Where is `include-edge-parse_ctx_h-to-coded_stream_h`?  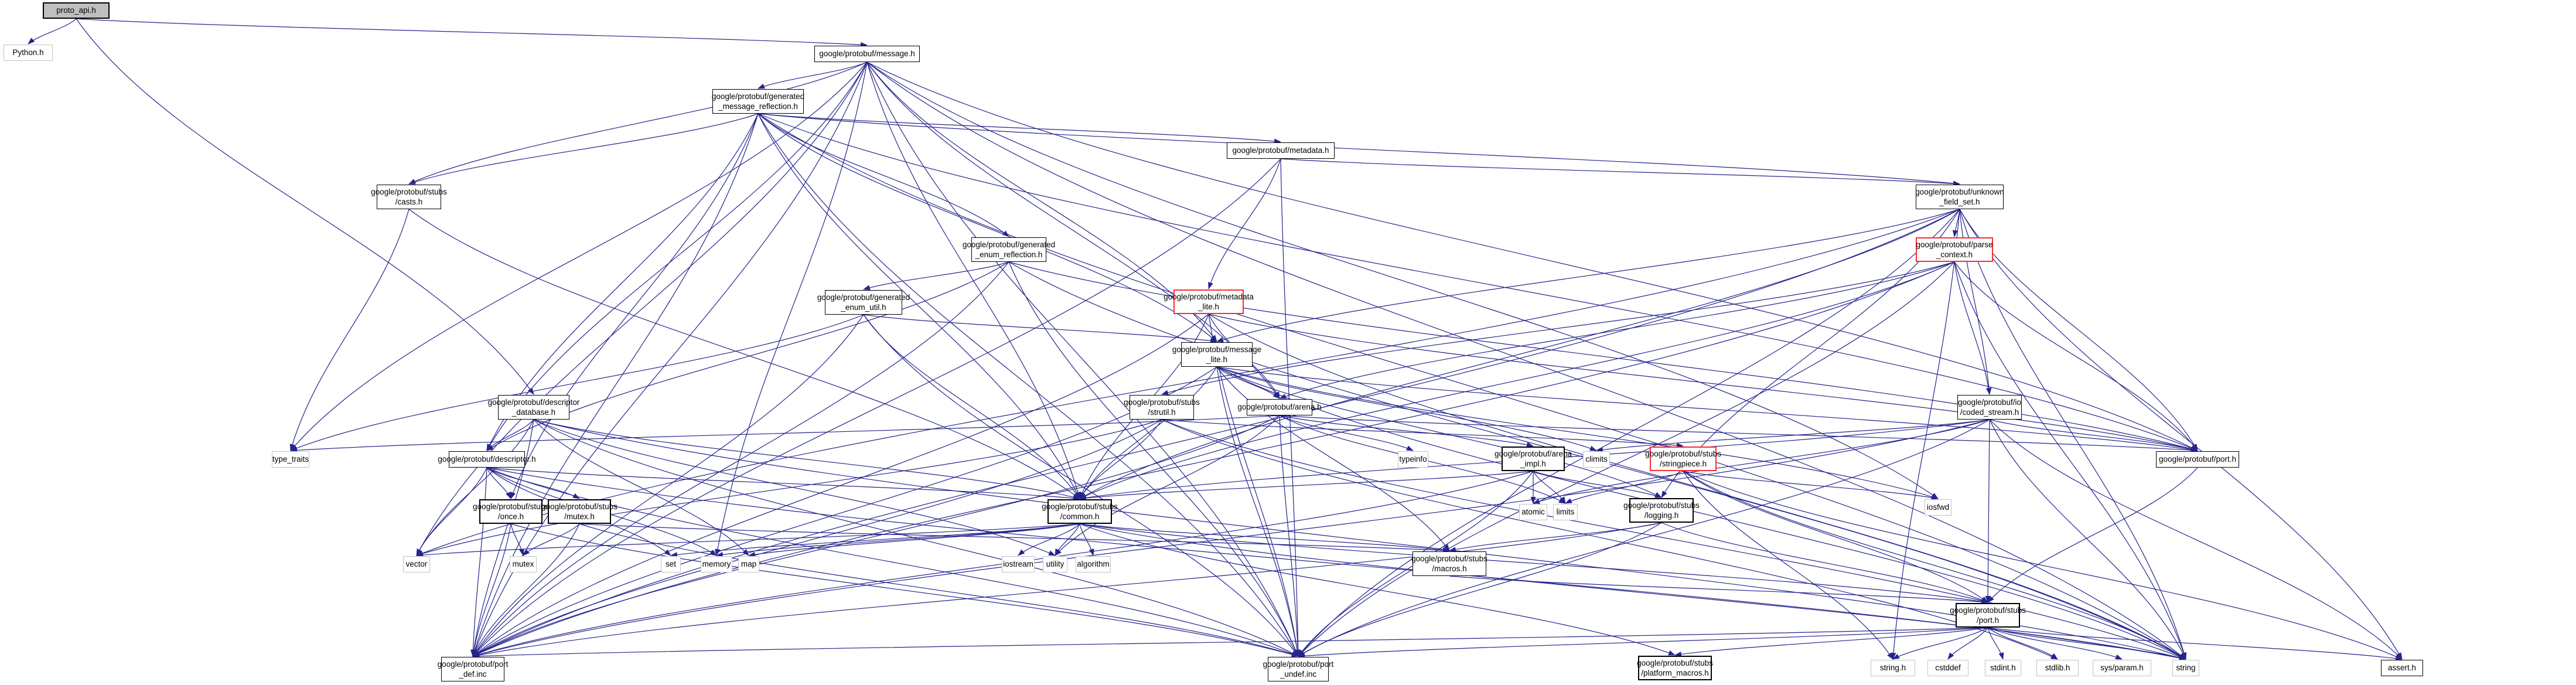 include-edge-parse_ctx_h-to-coded_stream_h is located at coordinates (1972, 328).